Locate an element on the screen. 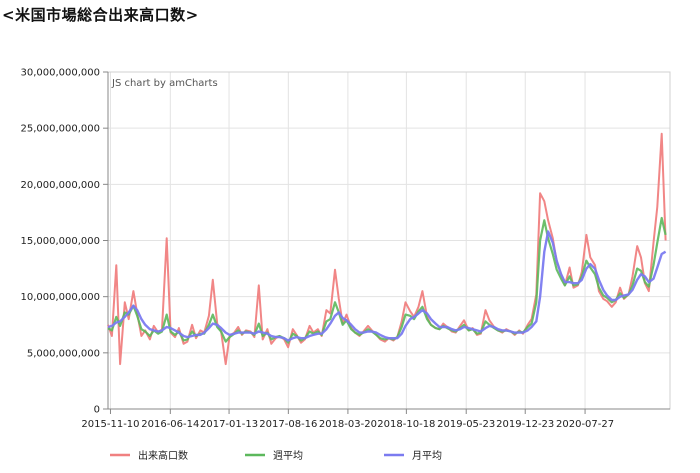 The width and height of the screenshot is (700, 473). y-tick-label: 25,000,000,000 is located at coordinates (60, 129).